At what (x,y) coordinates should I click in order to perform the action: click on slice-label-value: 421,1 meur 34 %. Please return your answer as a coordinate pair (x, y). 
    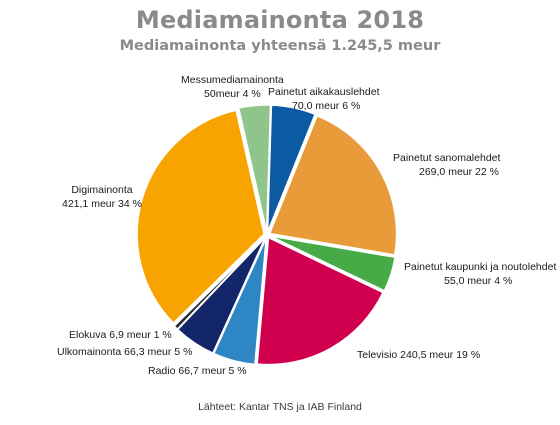
    Looking at the image, I should click on (102, 203).